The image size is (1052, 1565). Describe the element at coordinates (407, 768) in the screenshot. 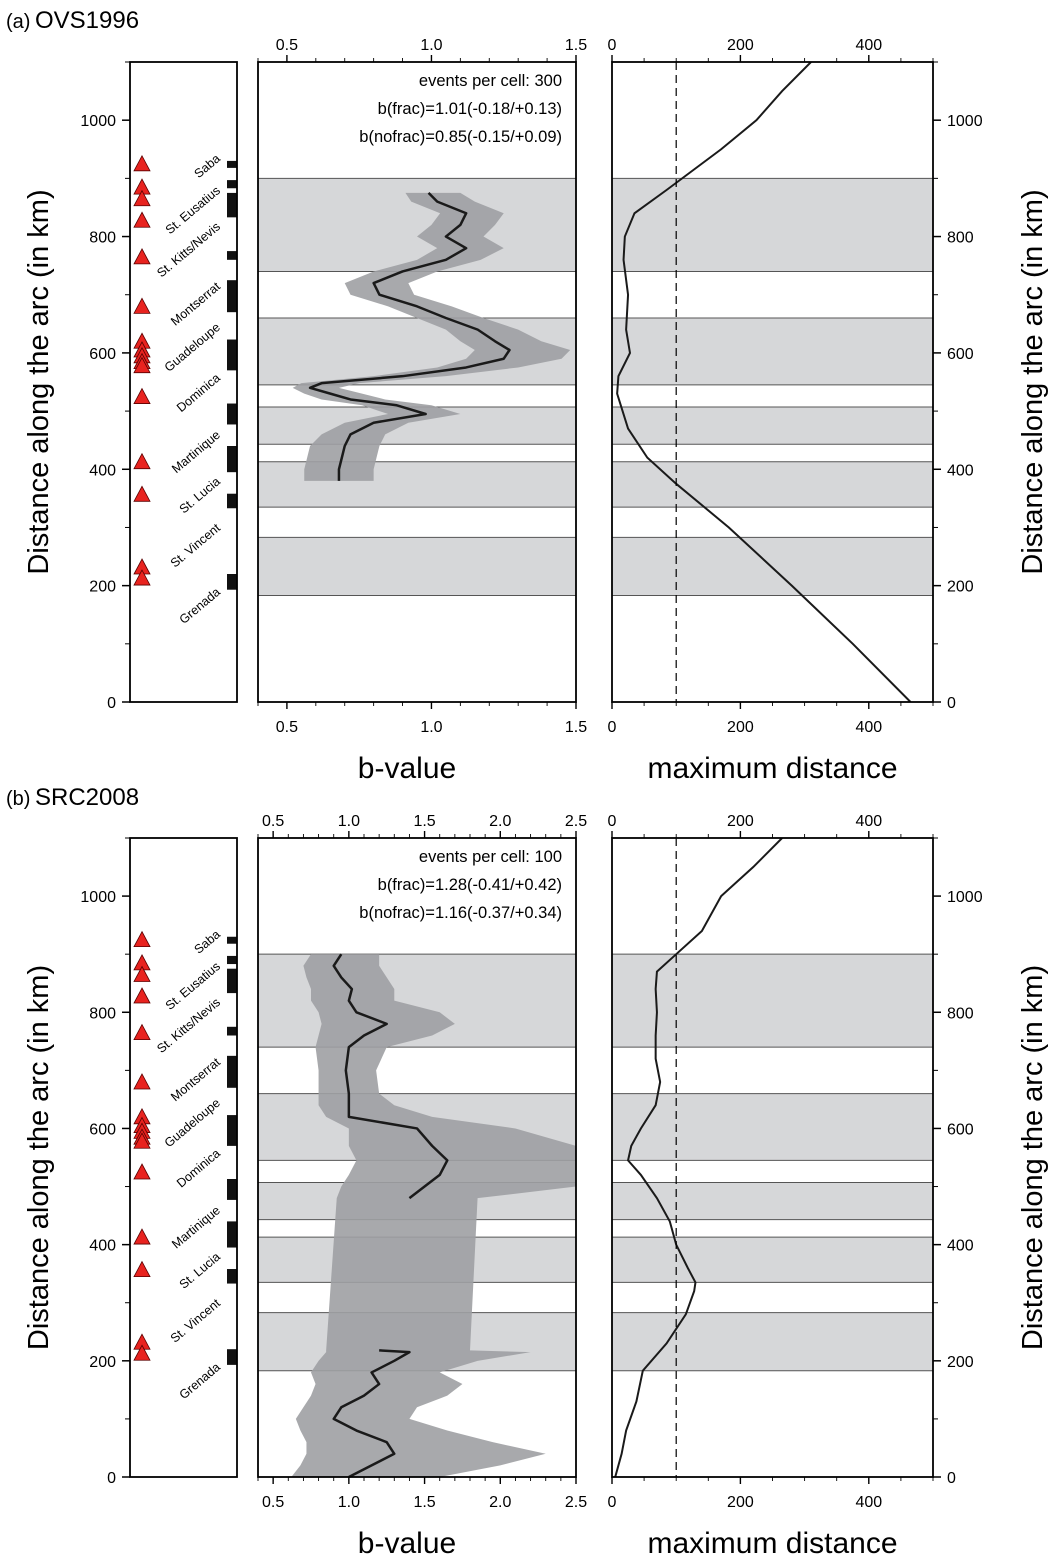

I see `bvalue-axis-label: b-value` at that location.